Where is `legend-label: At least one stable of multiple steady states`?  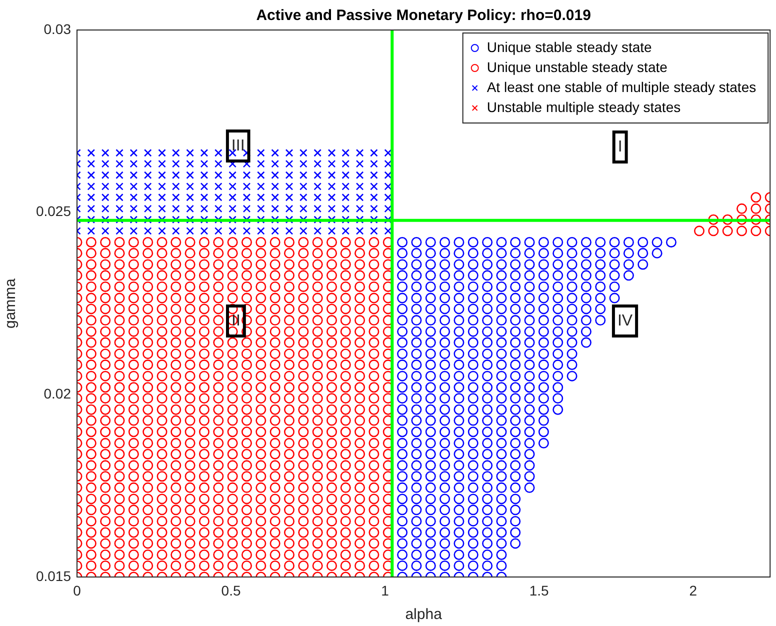 legend-label: At least one stable of multiple steady states is located at coordinates (621, 86).